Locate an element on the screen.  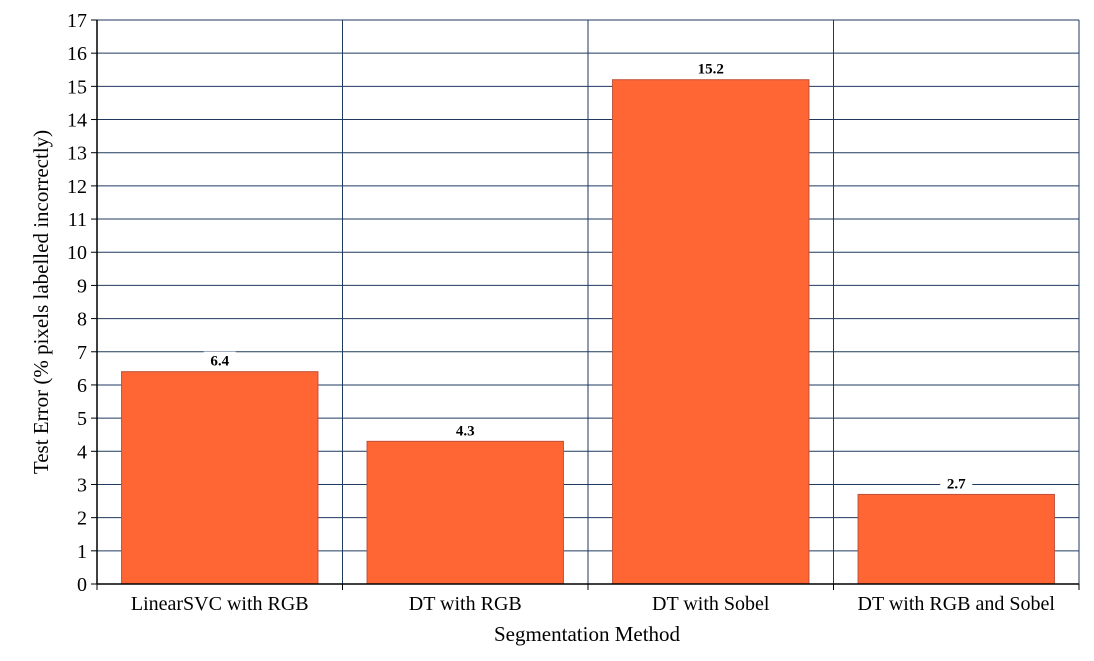
data-label: 4.3 is located at coordinates (465, 431).